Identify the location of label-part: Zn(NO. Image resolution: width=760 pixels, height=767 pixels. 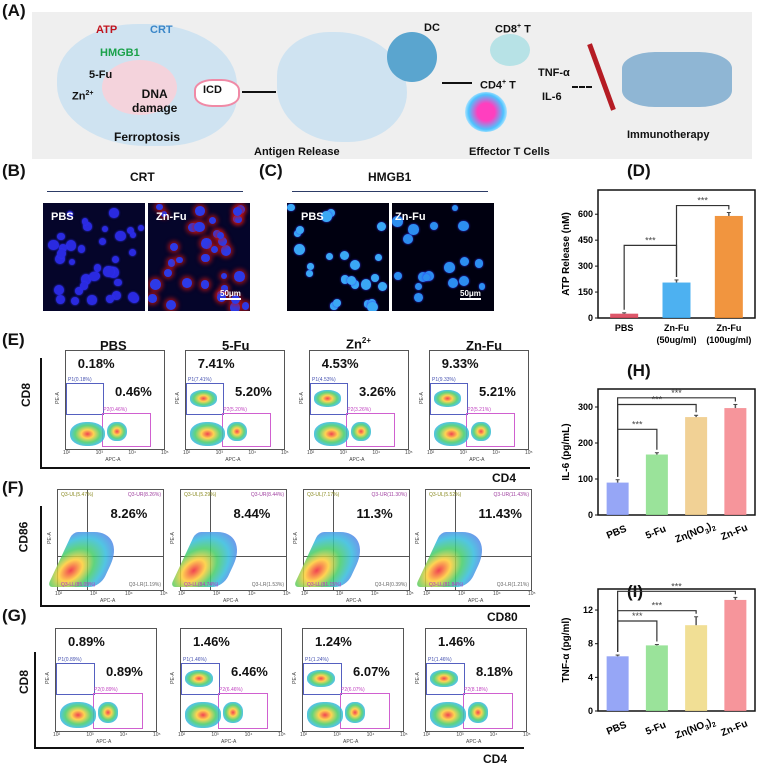
(690, 535).